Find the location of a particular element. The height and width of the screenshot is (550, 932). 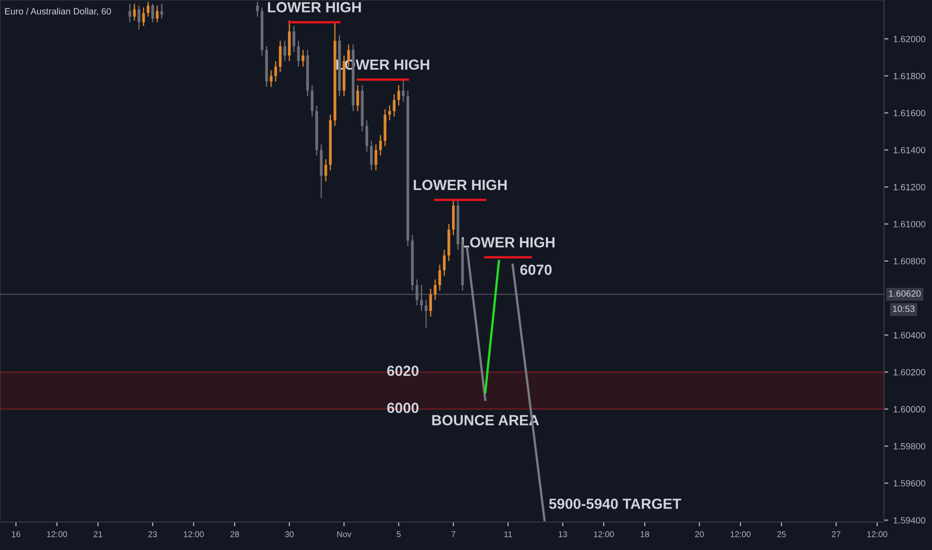

y-tick-label: 1.61000 is located at coordinates (910, 224).